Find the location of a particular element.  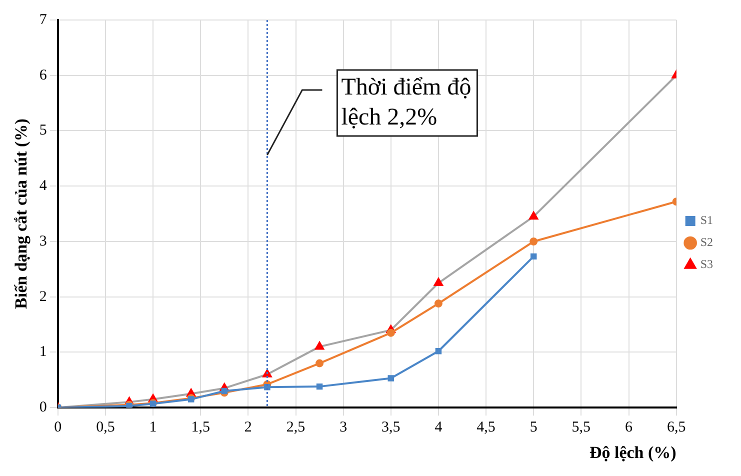

x-tick-label: 3 is located at coordinates (344, 428).